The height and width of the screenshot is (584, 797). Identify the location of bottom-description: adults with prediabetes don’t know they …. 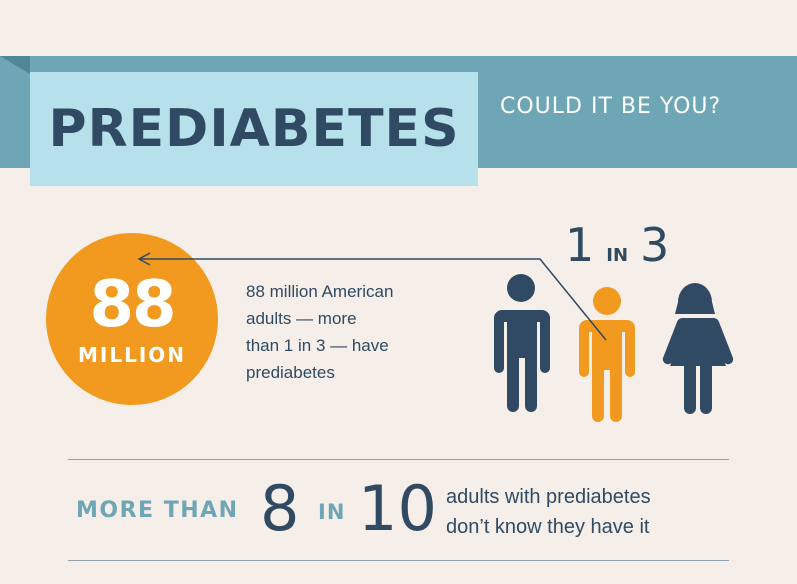
(596, 512).